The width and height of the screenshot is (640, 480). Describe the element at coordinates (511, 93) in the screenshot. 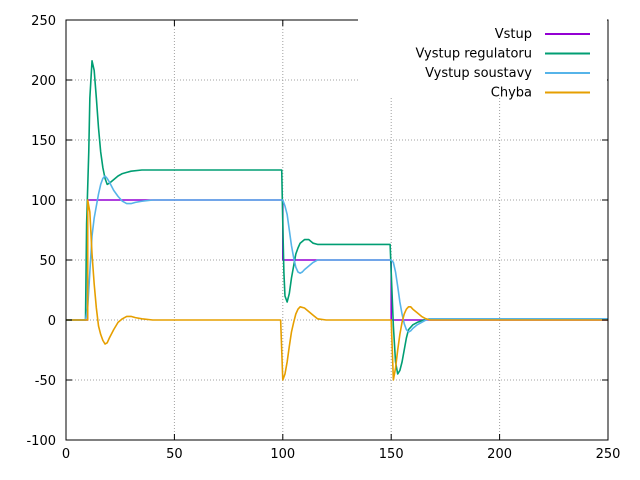

I see `legend-label: Chyba` at that location.